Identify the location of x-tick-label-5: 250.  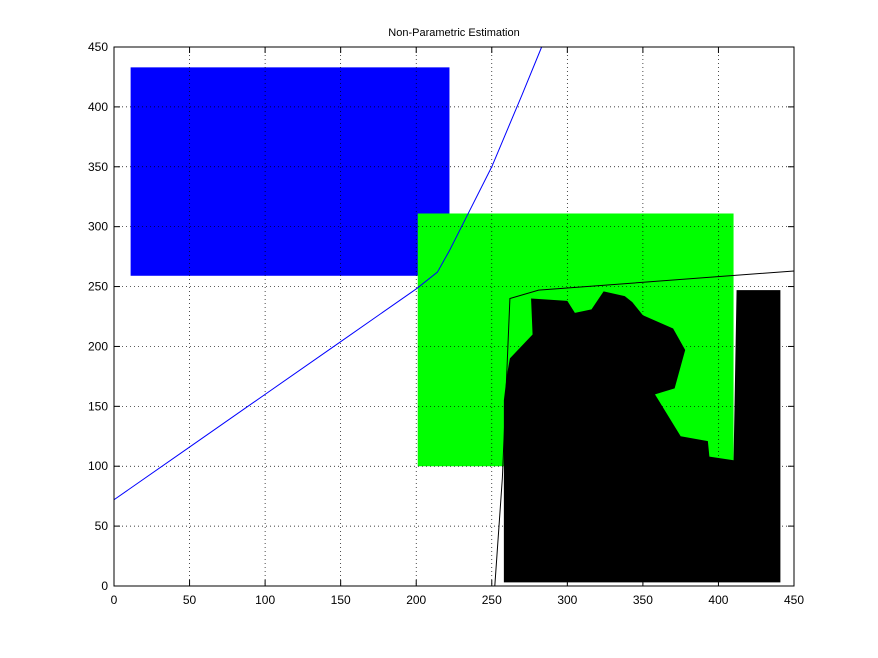
(492, 600).